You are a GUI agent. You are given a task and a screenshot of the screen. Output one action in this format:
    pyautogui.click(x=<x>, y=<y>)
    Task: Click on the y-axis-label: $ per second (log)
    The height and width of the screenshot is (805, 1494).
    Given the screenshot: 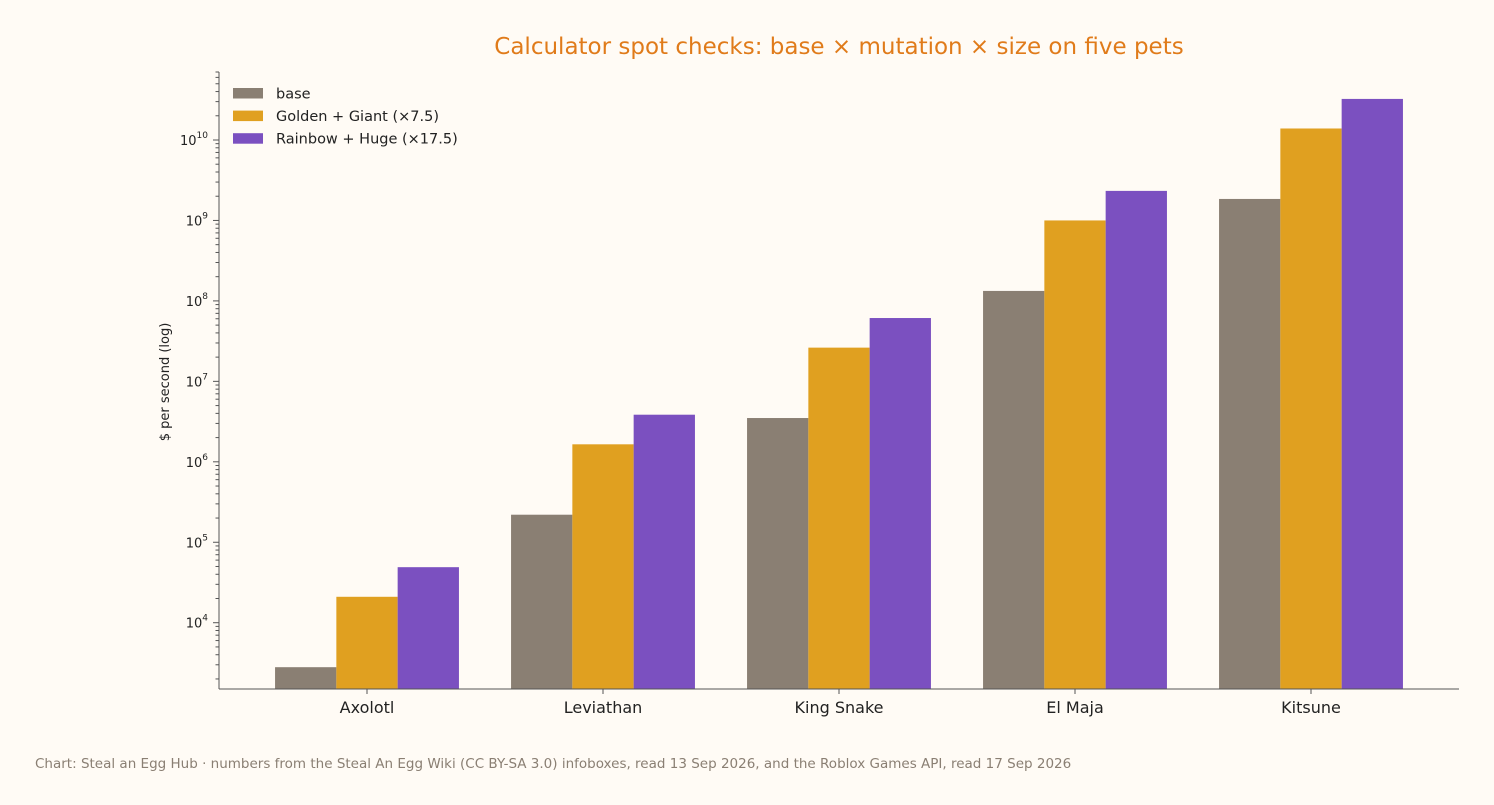 What is the action you would take?
    pyautogui.click(x=165, y=382)
    